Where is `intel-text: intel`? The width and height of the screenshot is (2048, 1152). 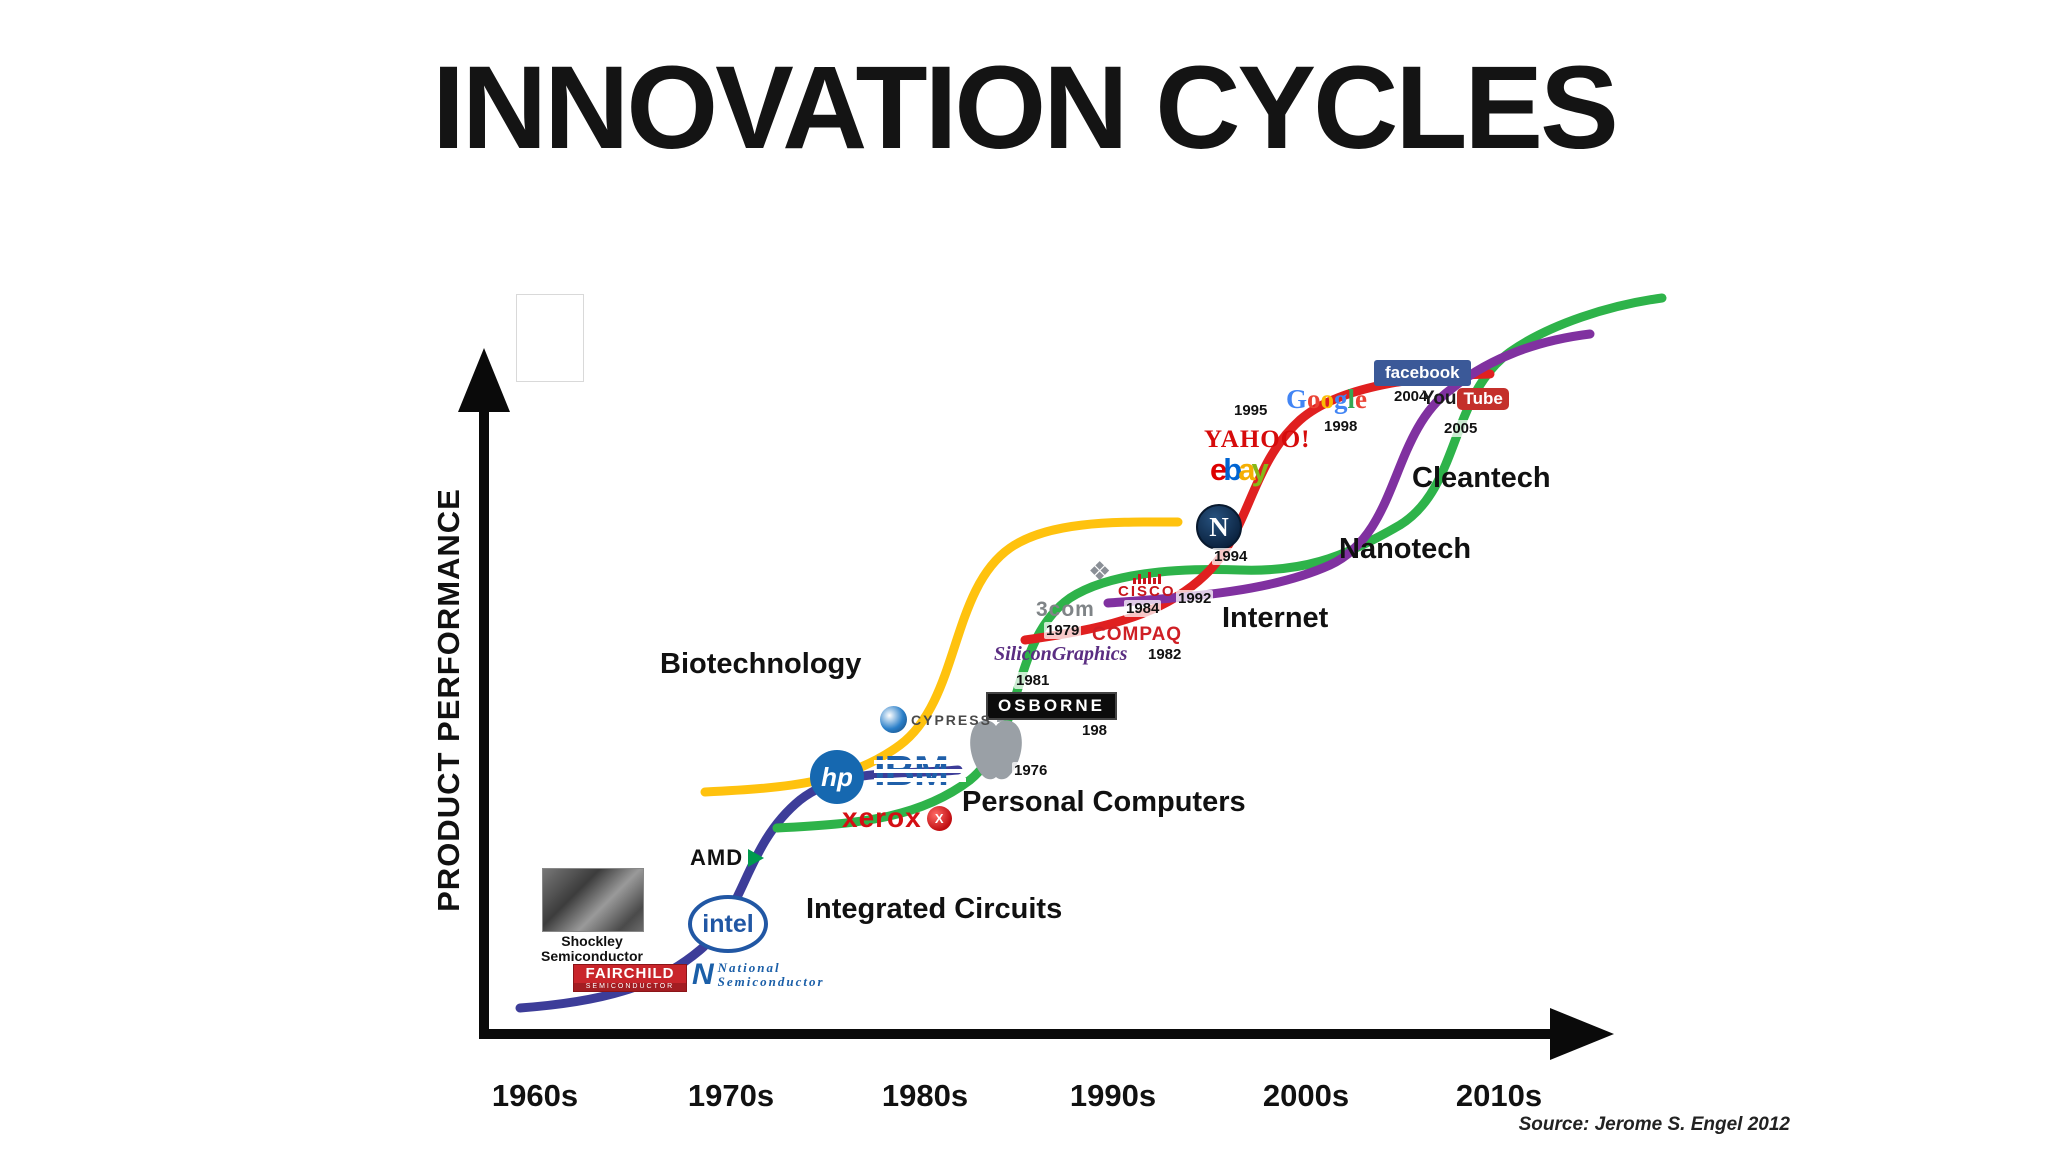 intel-text: intel is located at coordinates (728, 923).